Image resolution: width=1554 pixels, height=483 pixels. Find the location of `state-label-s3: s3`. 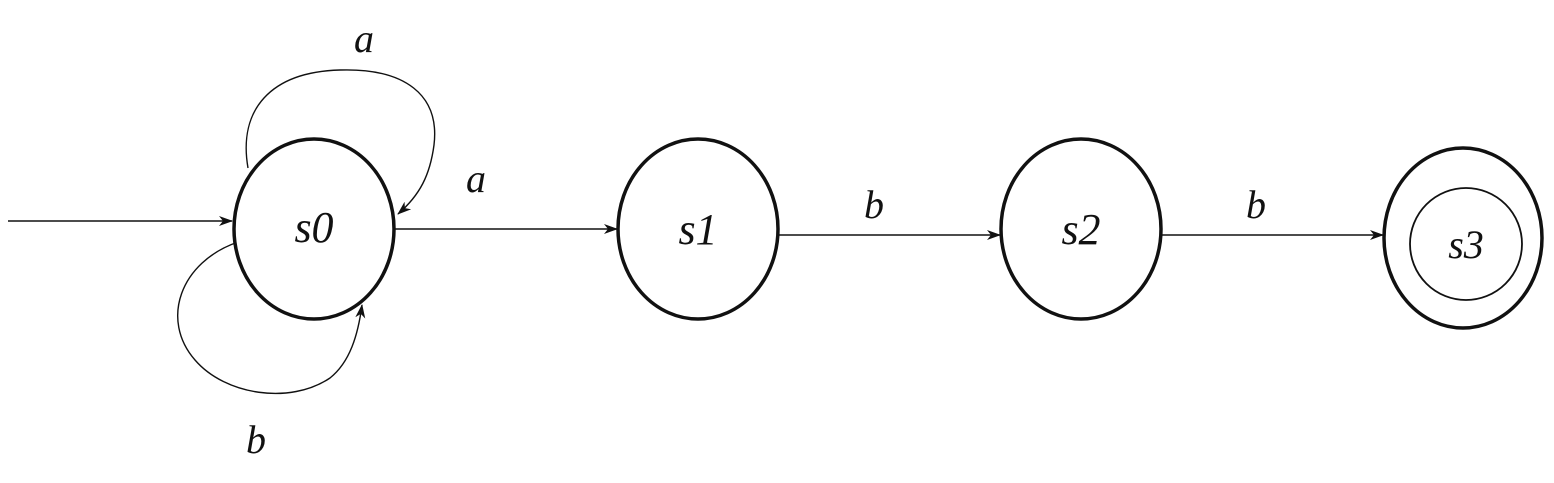

state-label-s3: s3 is located at coordinates (1466, 244).